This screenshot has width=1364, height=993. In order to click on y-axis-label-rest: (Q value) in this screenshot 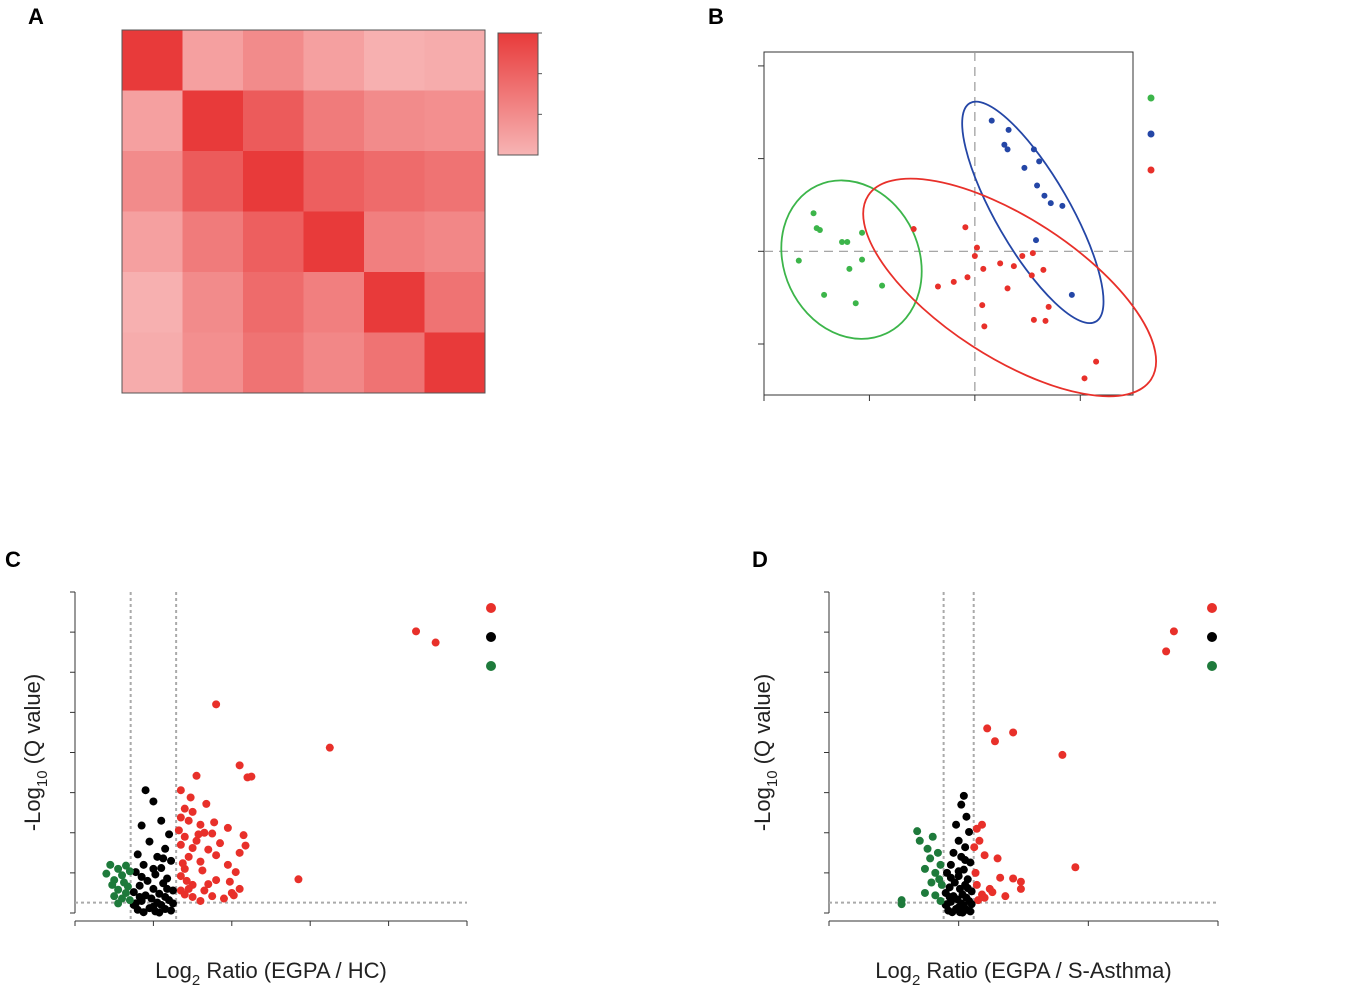, I will do `click(32, 722)`.